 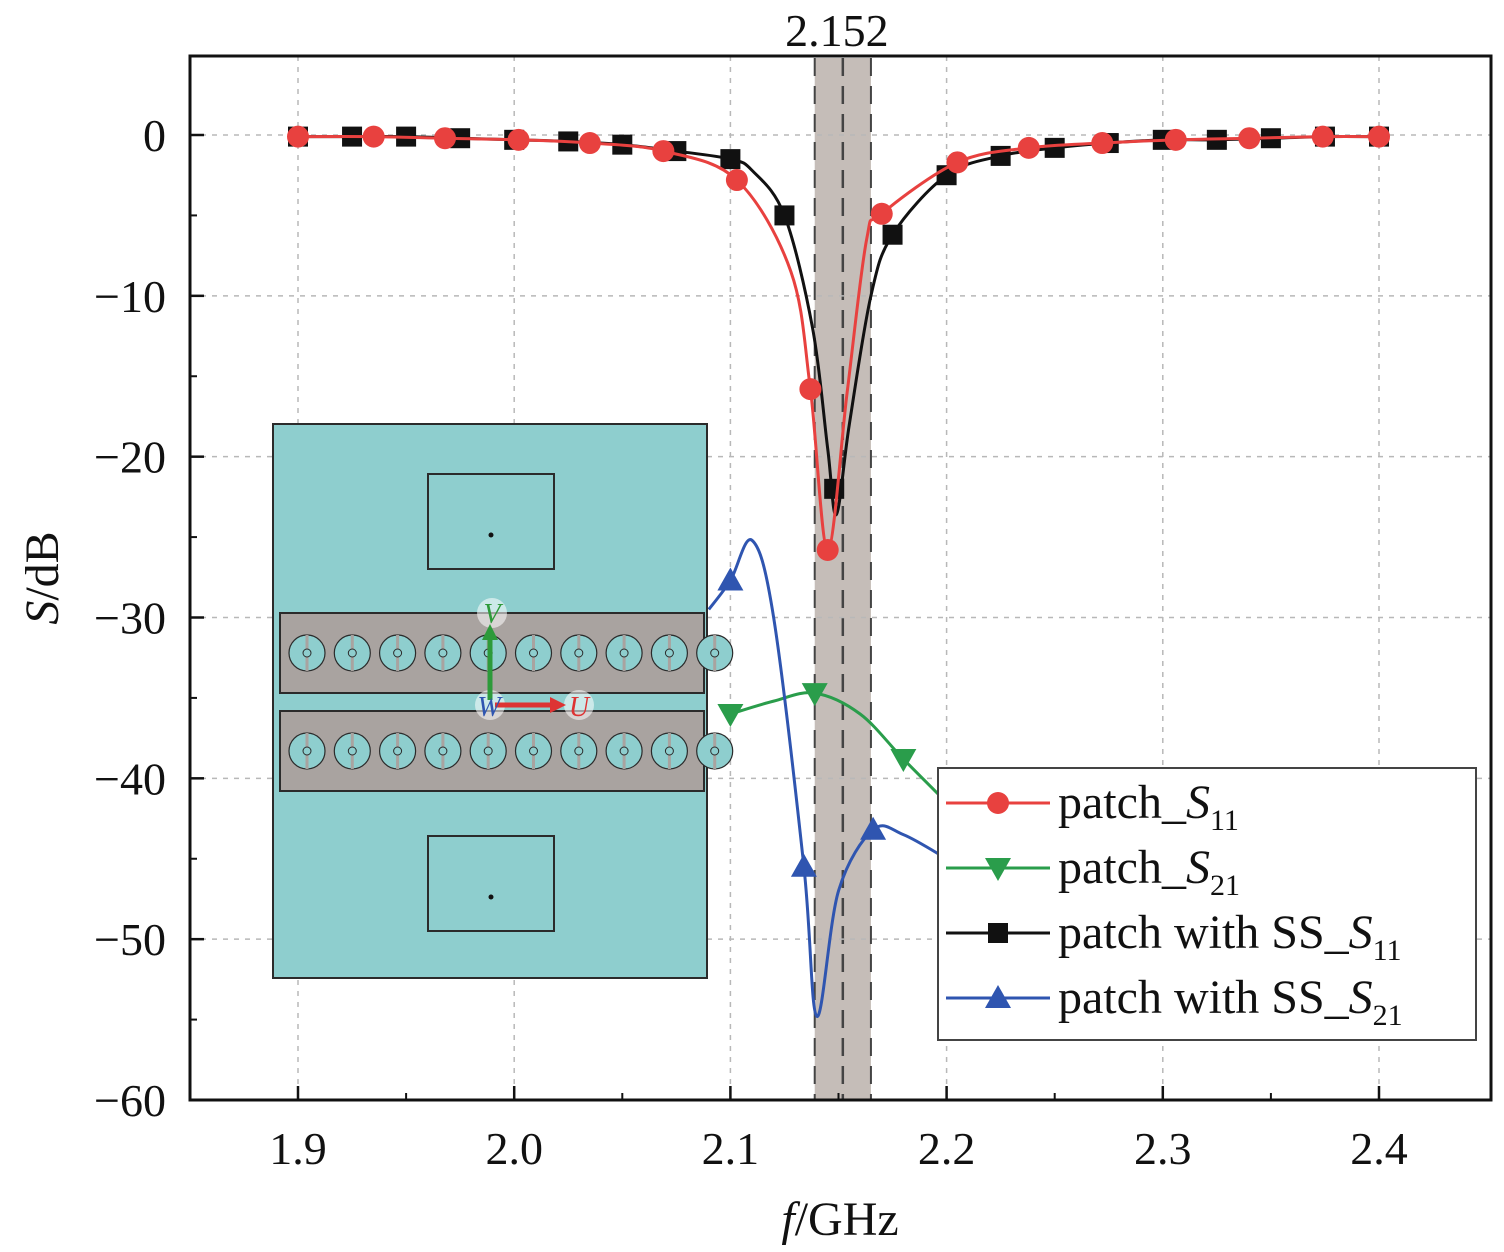 I want to click on u-axis-halo, so click(x=579, y=705).